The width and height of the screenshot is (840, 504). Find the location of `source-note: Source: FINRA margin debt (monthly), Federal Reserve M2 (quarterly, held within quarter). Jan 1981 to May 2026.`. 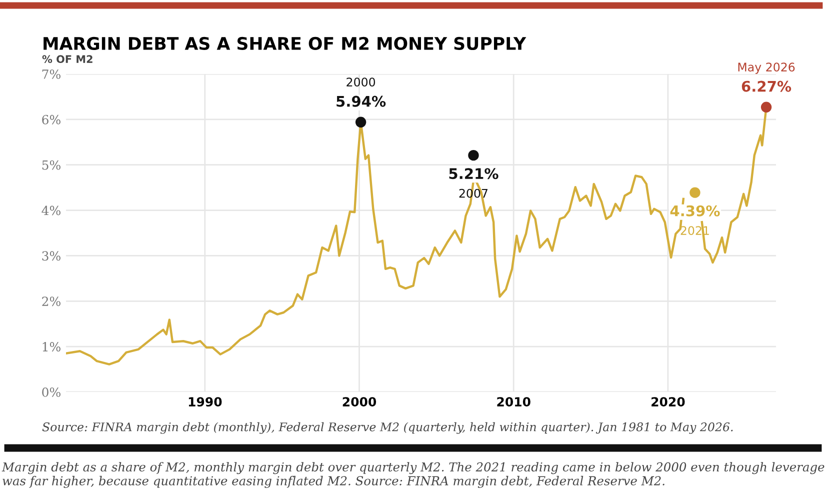

source-note: Source: FINRA margin debt (monthly), Federal Reserve M2 (quarterly, held within quarter). Jan 1981 to May 2026. is located at coordinates (387, 428).